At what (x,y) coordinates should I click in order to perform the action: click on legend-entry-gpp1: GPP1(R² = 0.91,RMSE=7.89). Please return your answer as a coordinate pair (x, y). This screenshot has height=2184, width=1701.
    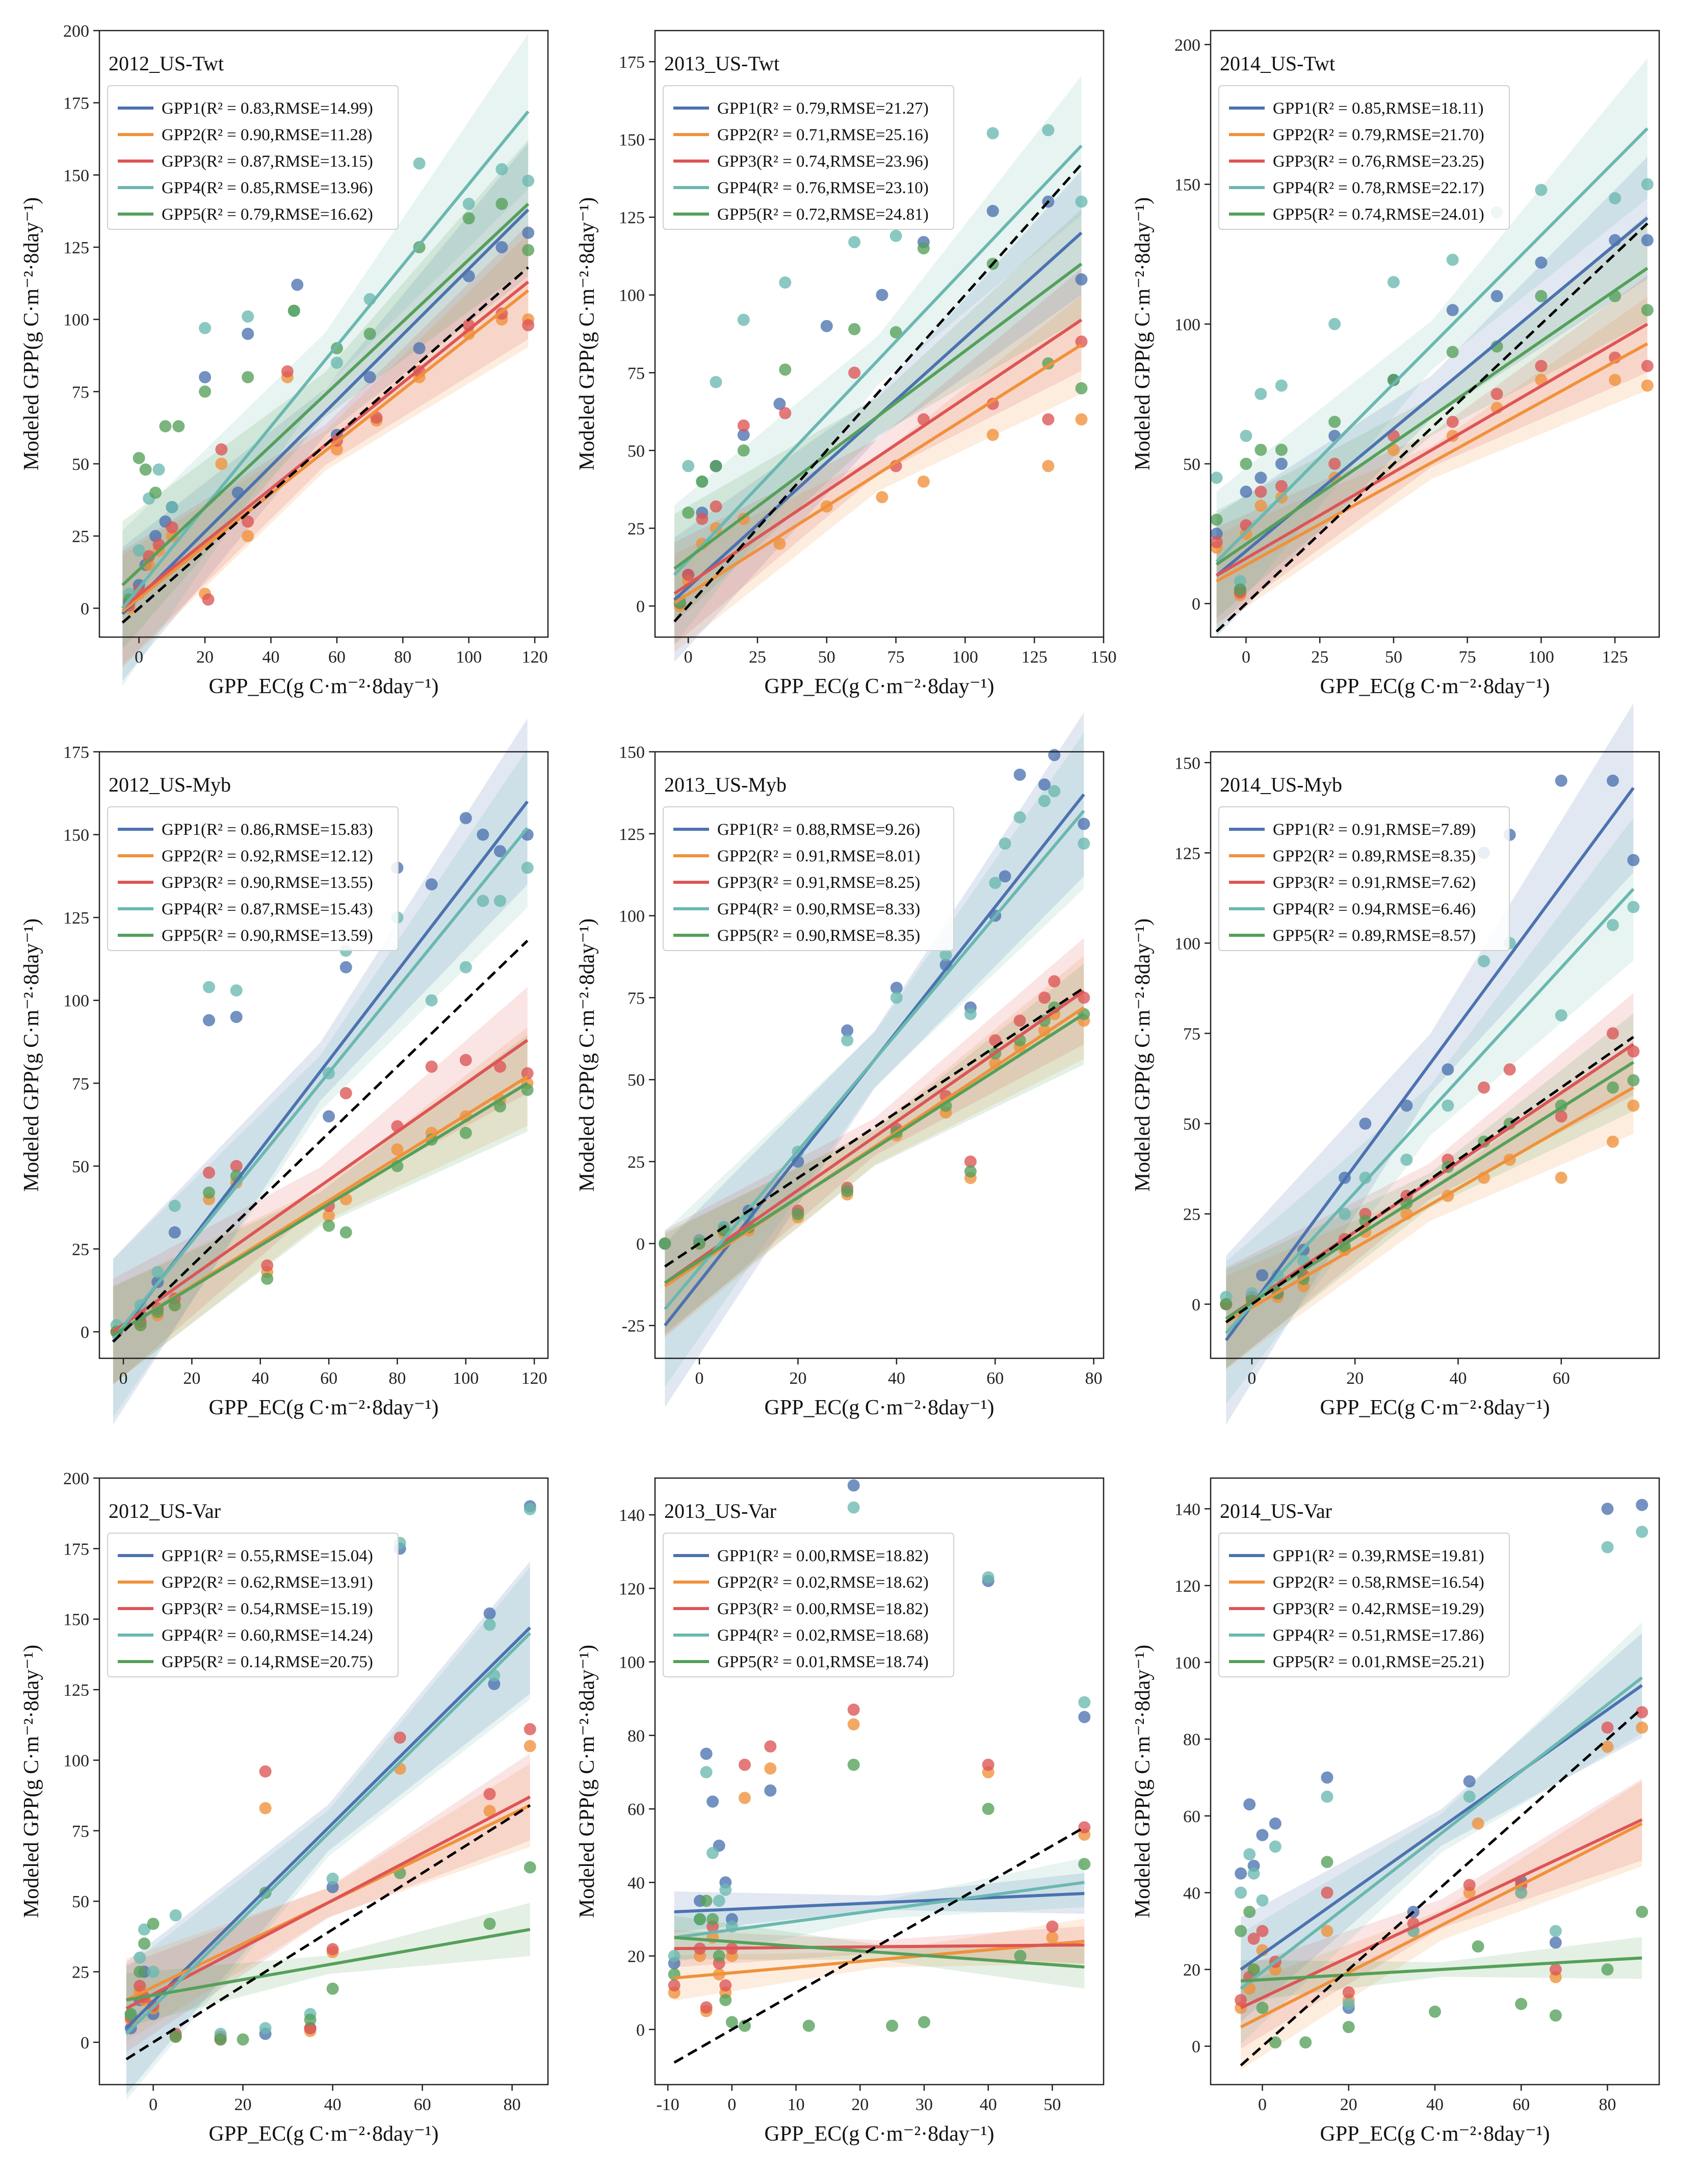
    Looking at the image, I should click on (1375, 830).